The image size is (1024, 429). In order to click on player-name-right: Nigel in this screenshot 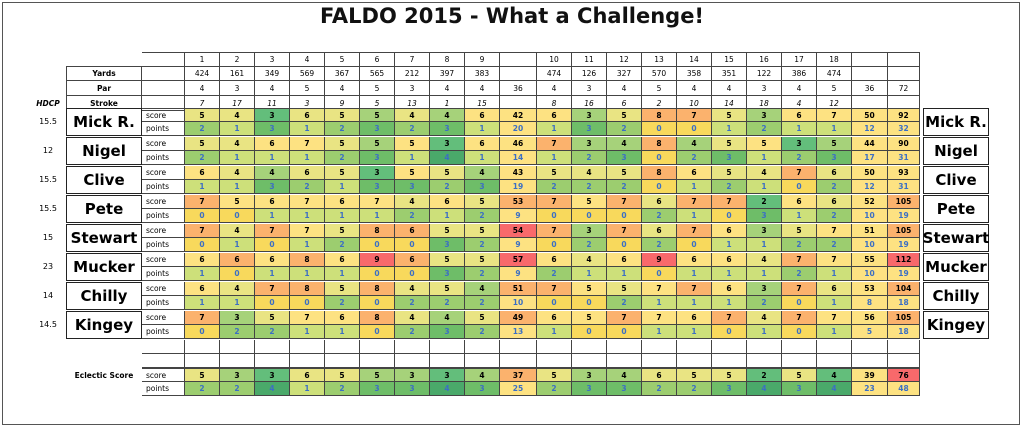, I will do `click(956, 151)`.